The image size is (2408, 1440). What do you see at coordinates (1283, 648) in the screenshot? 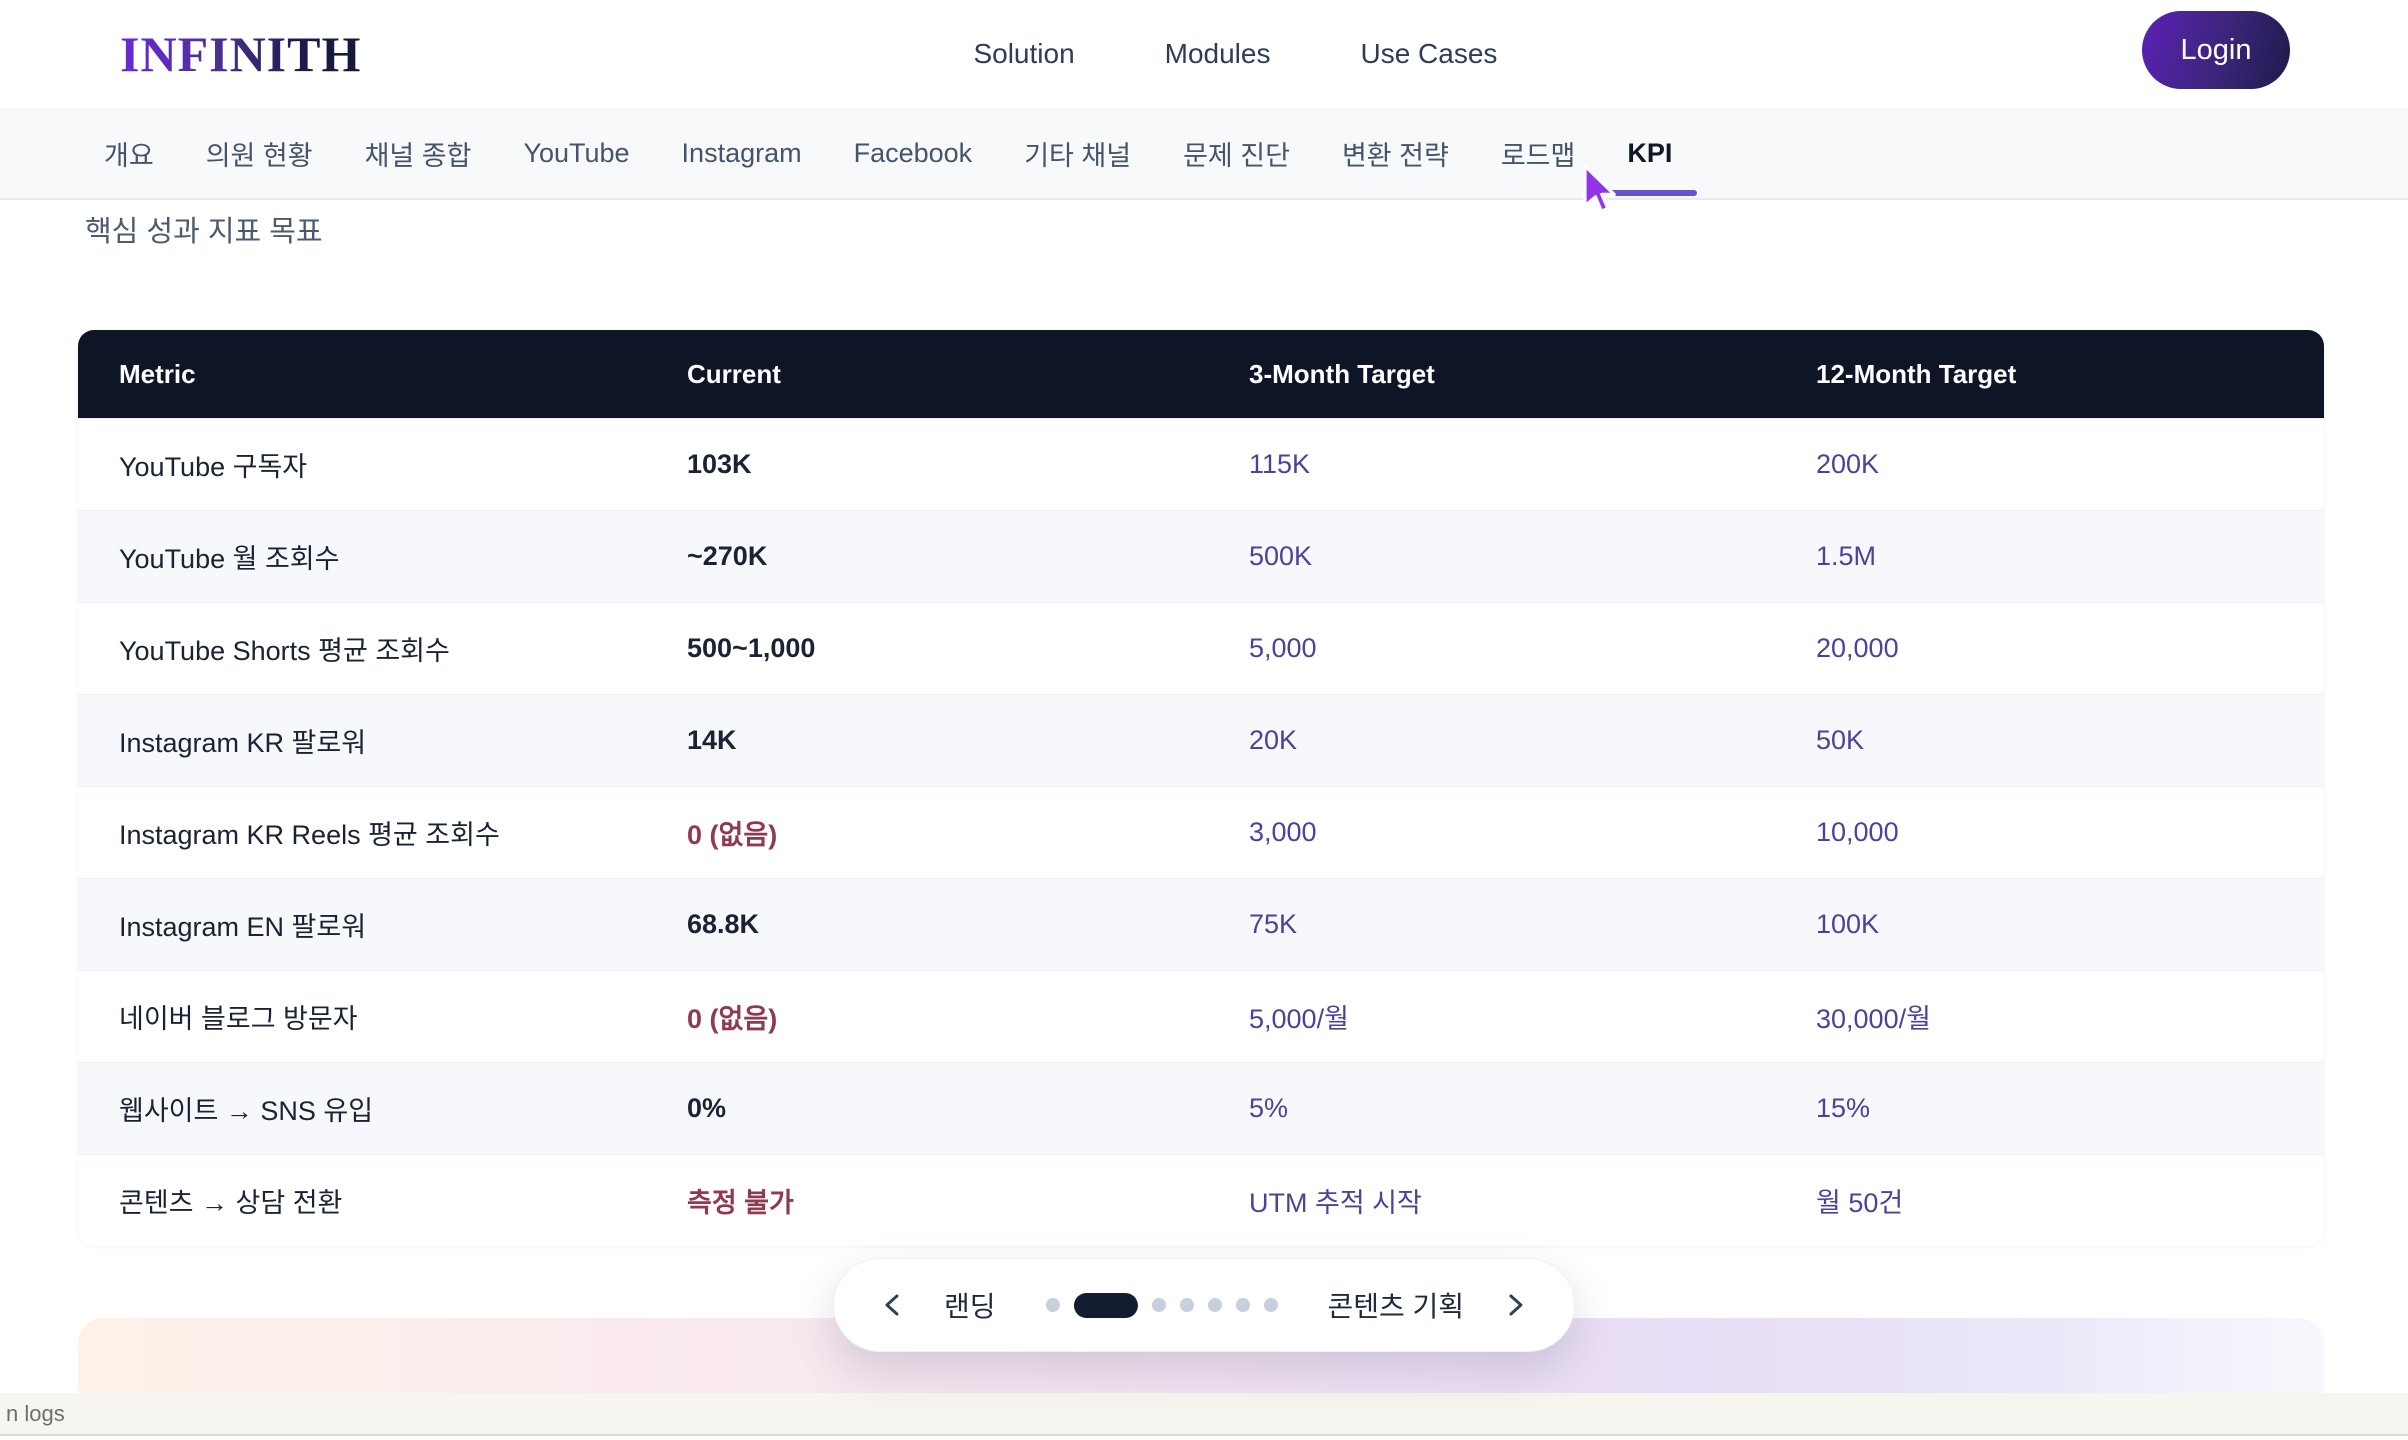
I see `target-3m-cell: 5,000` at bounding box center [1283, 648].